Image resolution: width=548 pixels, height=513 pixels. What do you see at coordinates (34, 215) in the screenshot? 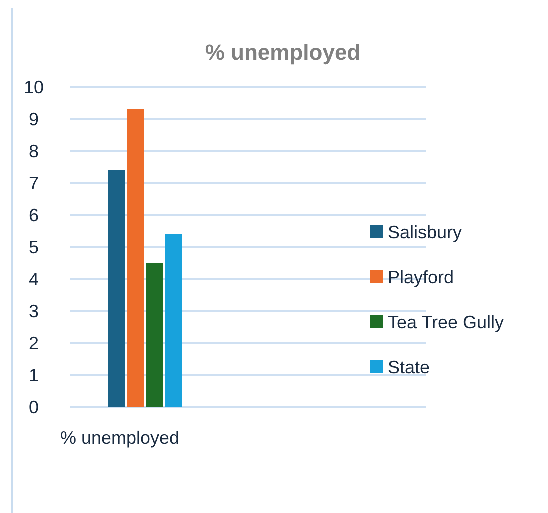
I see `y-tick-label: 6` at bounding box center [34, 215].